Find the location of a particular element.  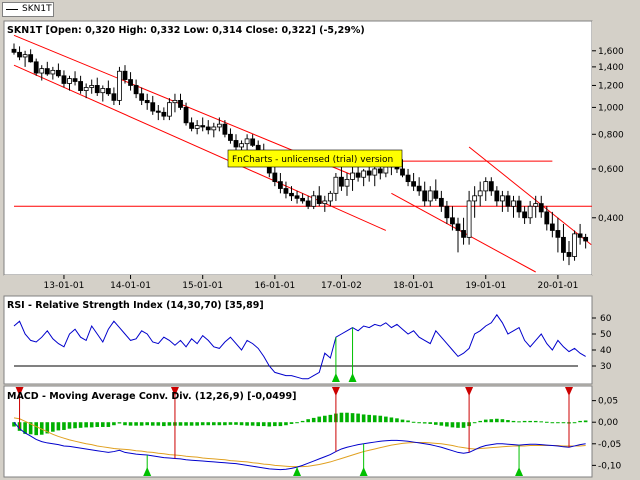

x-tick-label: 18-01-01 is located at coordinates (413, 286).